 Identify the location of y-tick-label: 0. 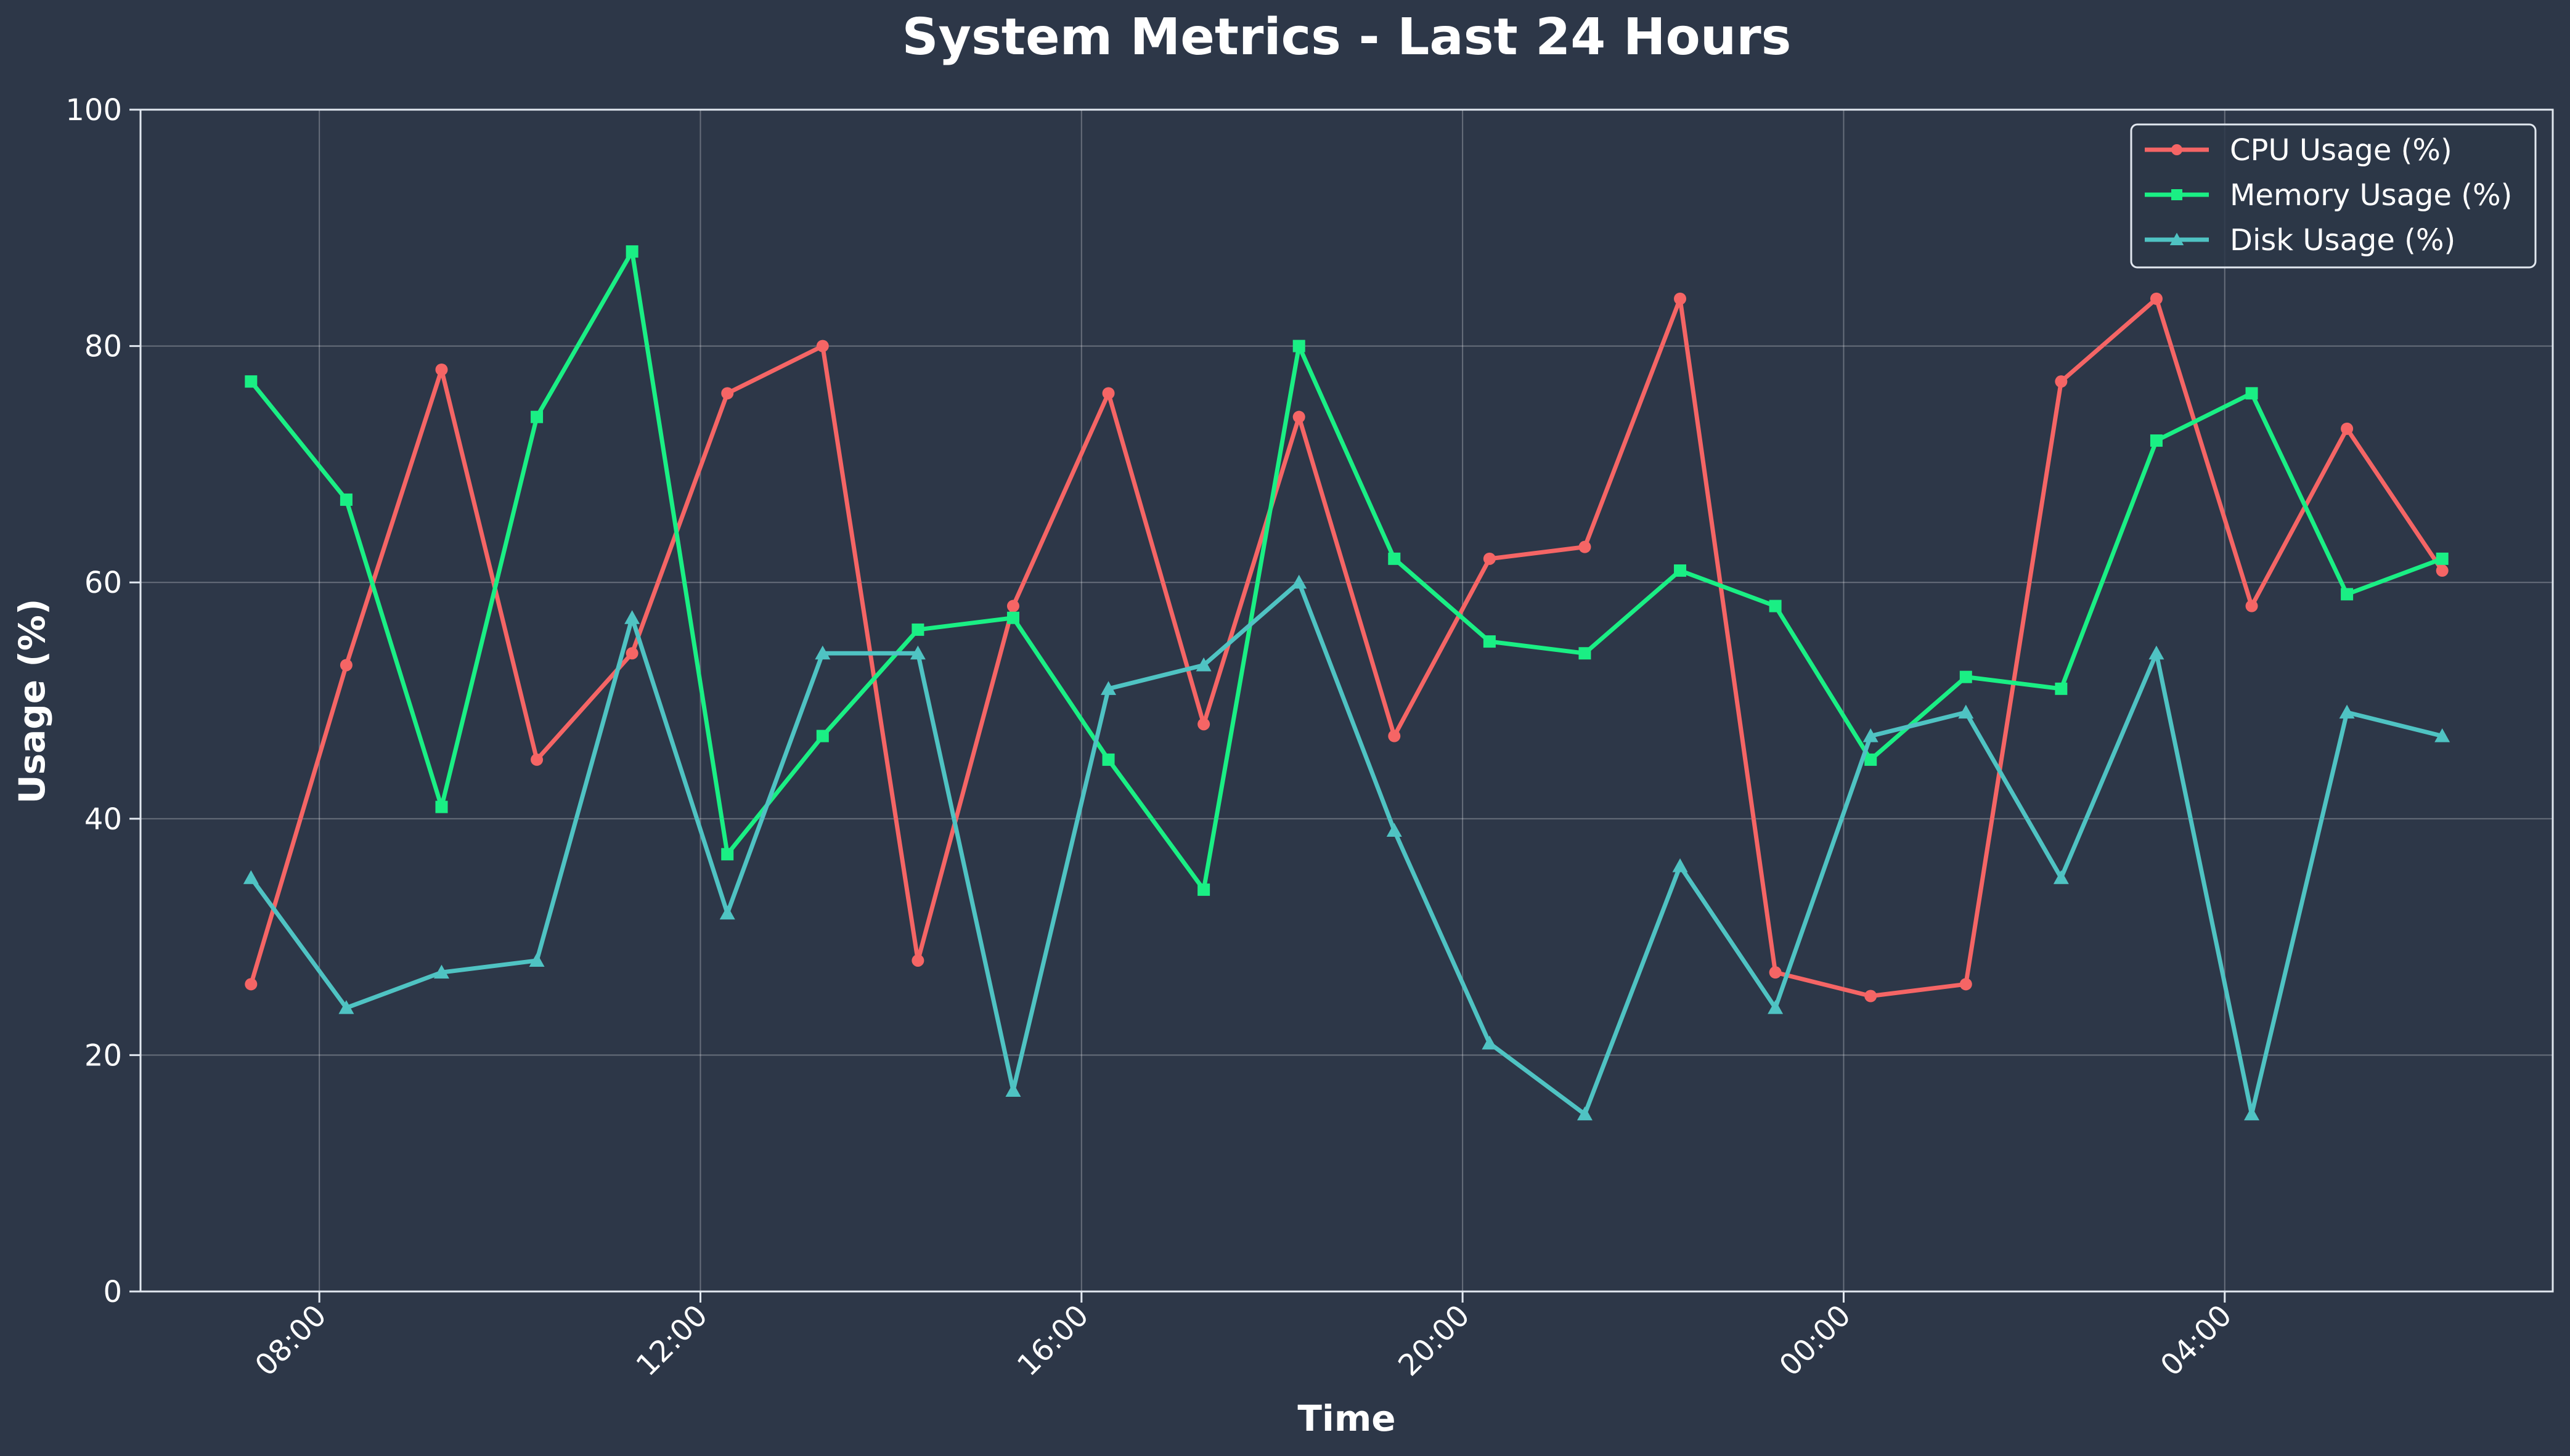
(113, 1292).